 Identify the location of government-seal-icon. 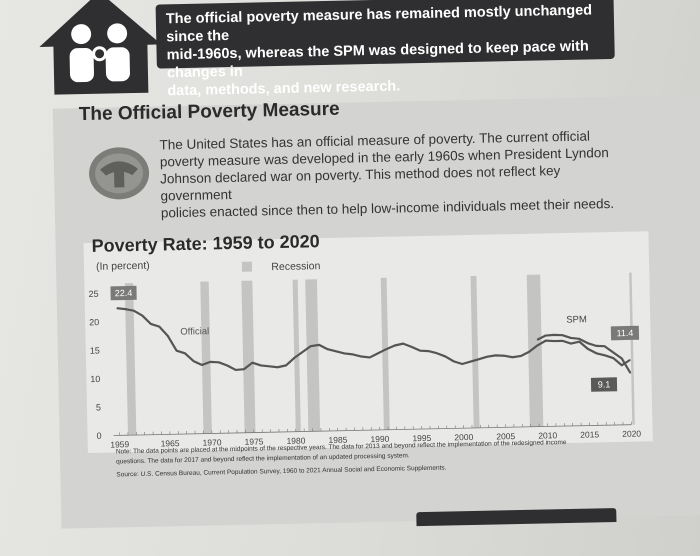
(119, 173).